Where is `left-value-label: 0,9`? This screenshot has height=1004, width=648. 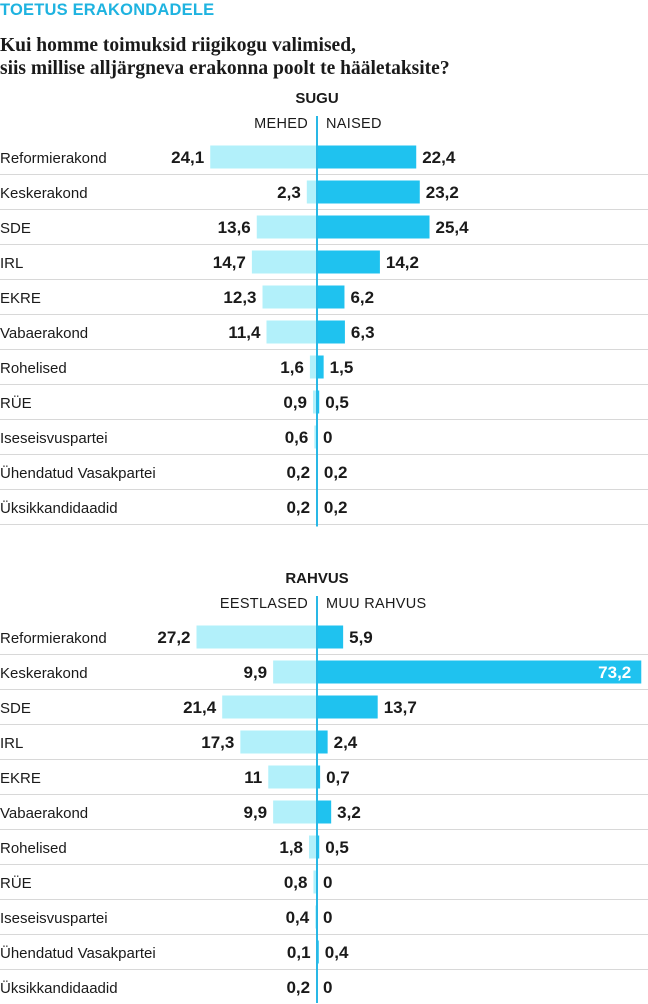
left-value-label: 0,9 is located at coordinates (295, 402).